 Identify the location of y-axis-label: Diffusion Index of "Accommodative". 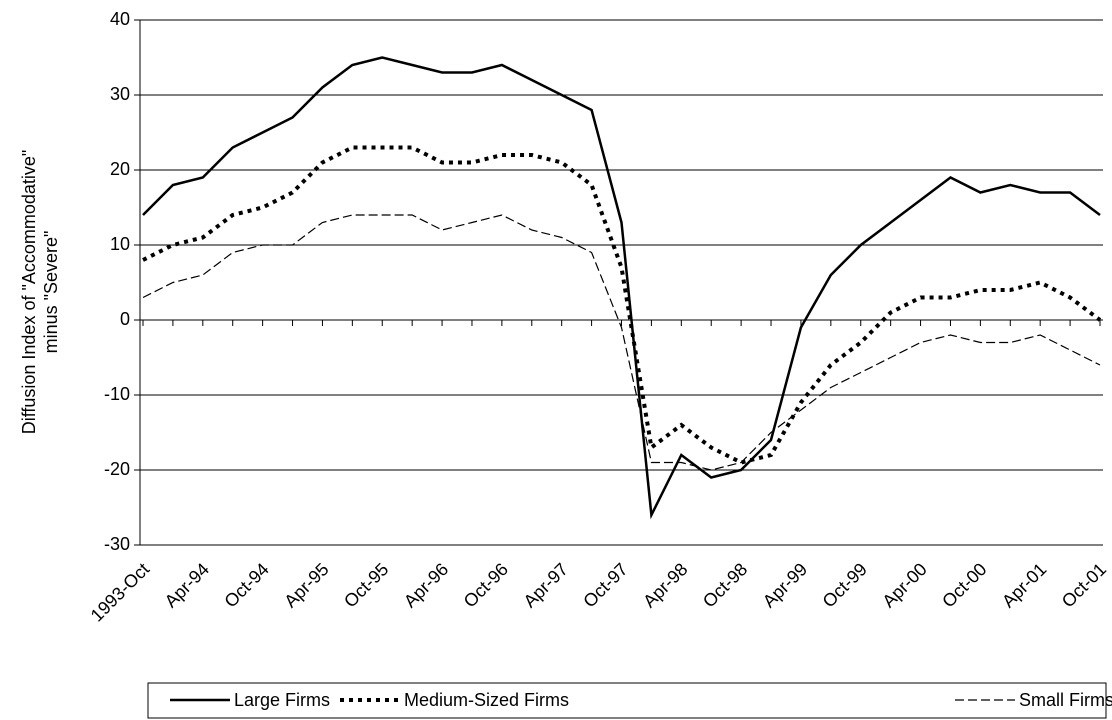
(29, 292).